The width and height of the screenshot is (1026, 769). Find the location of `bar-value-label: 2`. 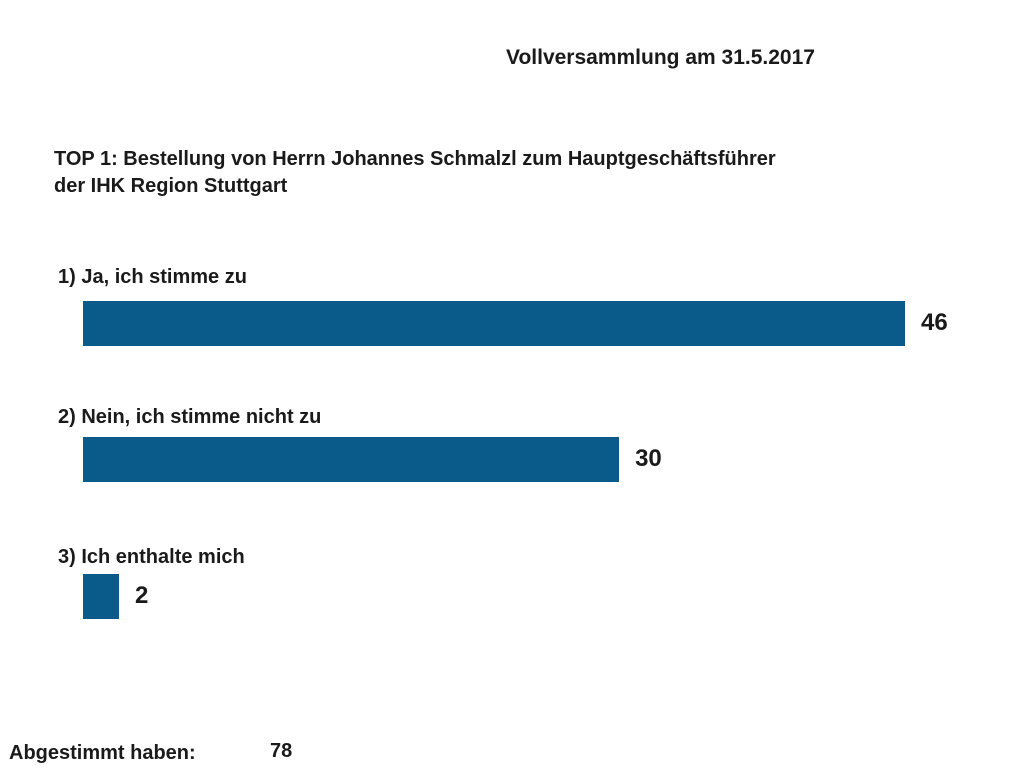

bar-value-label: 2 is located at coordinates (142, 595).